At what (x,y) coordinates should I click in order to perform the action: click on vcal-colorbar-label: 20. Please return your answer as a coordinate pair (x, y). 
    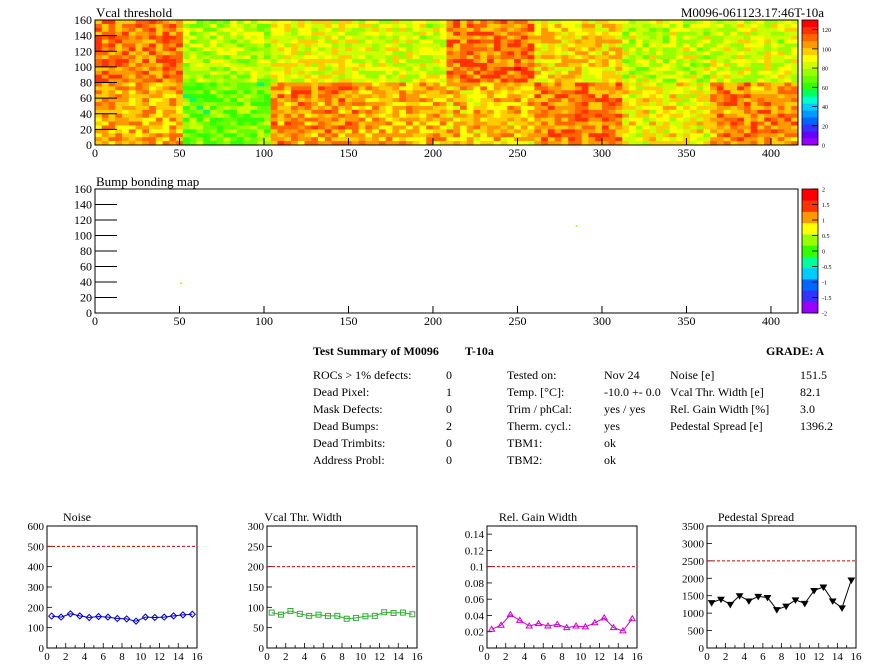
    Looking at the image, I should click on (825, 127).